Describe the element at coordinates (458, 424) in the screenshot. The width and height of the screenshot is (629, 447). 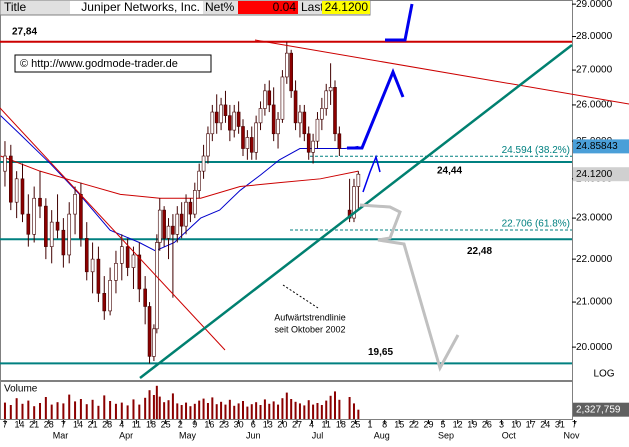
I see `x-tick-label: 12` at that location.